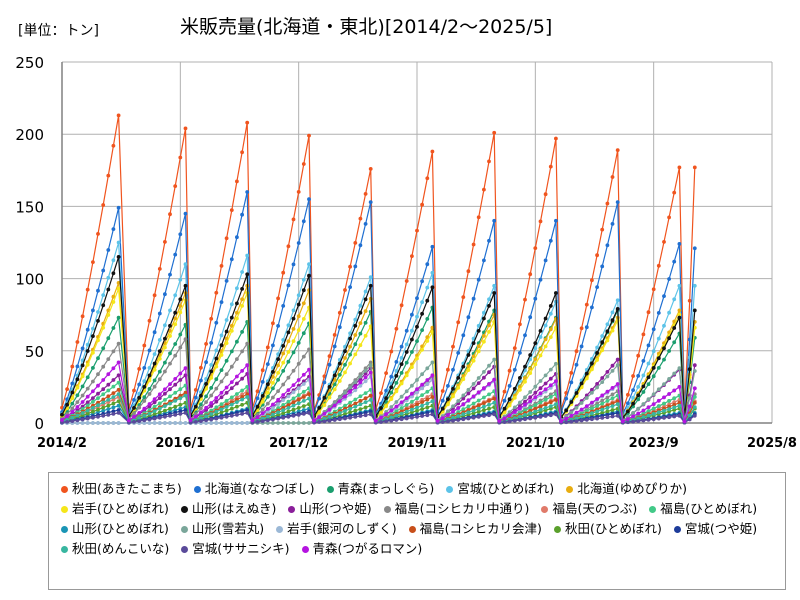 This screenshot has width=800, height=600. Describe the element at coordinates (127, 488) in the screenshot. I see `legend-label: 秋田(あきたこまち)` at that location.